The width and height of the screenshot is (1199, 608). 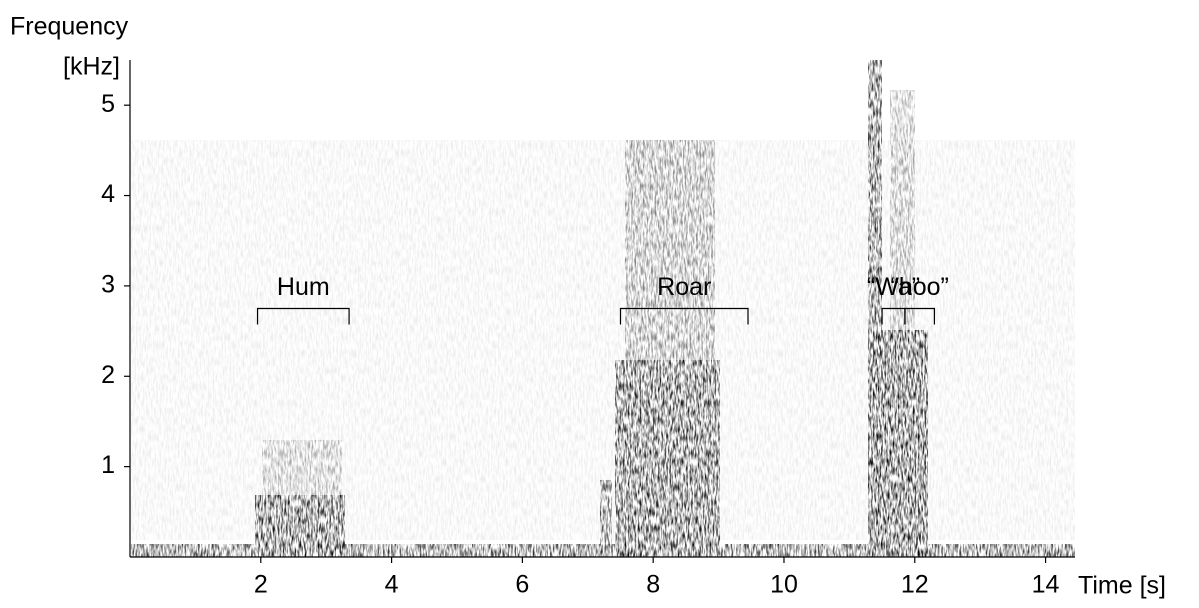 I want to click on x-axis-label: Time [s], so click(x=1122, y=586).